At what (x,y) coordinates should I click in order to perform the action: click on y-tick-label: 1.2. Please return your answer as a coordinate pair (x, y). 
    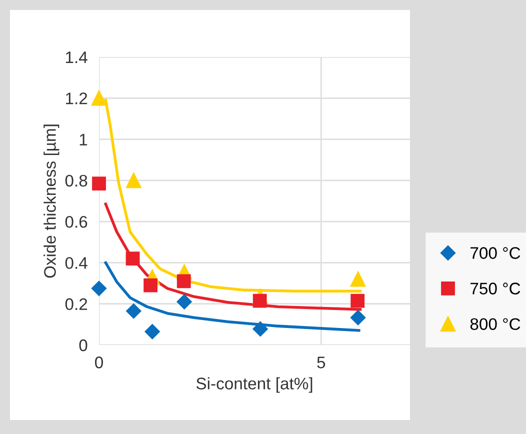
    Looking at the image, I should click on (77, 98).